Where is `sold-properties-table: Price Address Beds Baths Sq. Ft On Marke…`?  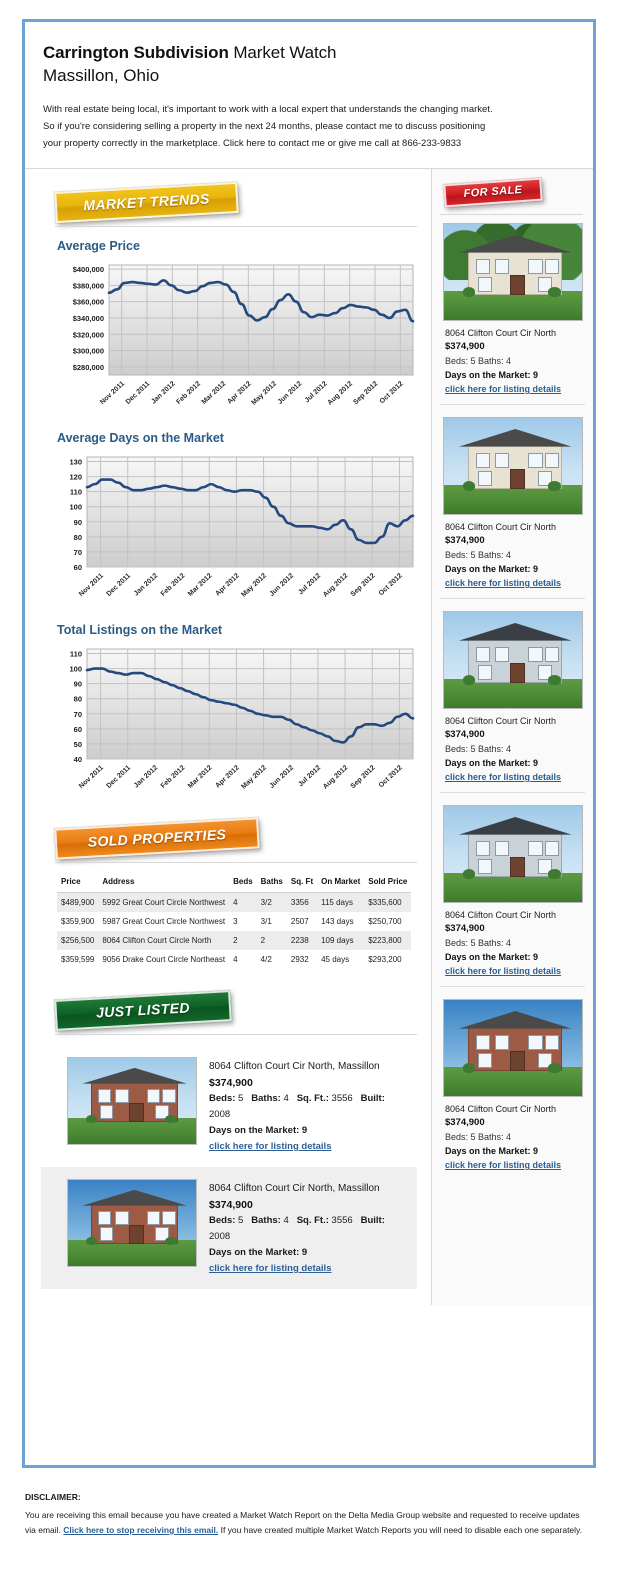
sold-properties-table: Price Address Beds Baths Sq. Ft On Marke… is located at coordinates (234, 921).